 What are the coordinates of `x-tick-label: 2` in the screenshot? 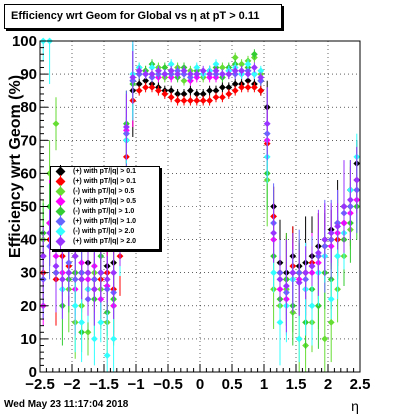 It's located at (328, 384).